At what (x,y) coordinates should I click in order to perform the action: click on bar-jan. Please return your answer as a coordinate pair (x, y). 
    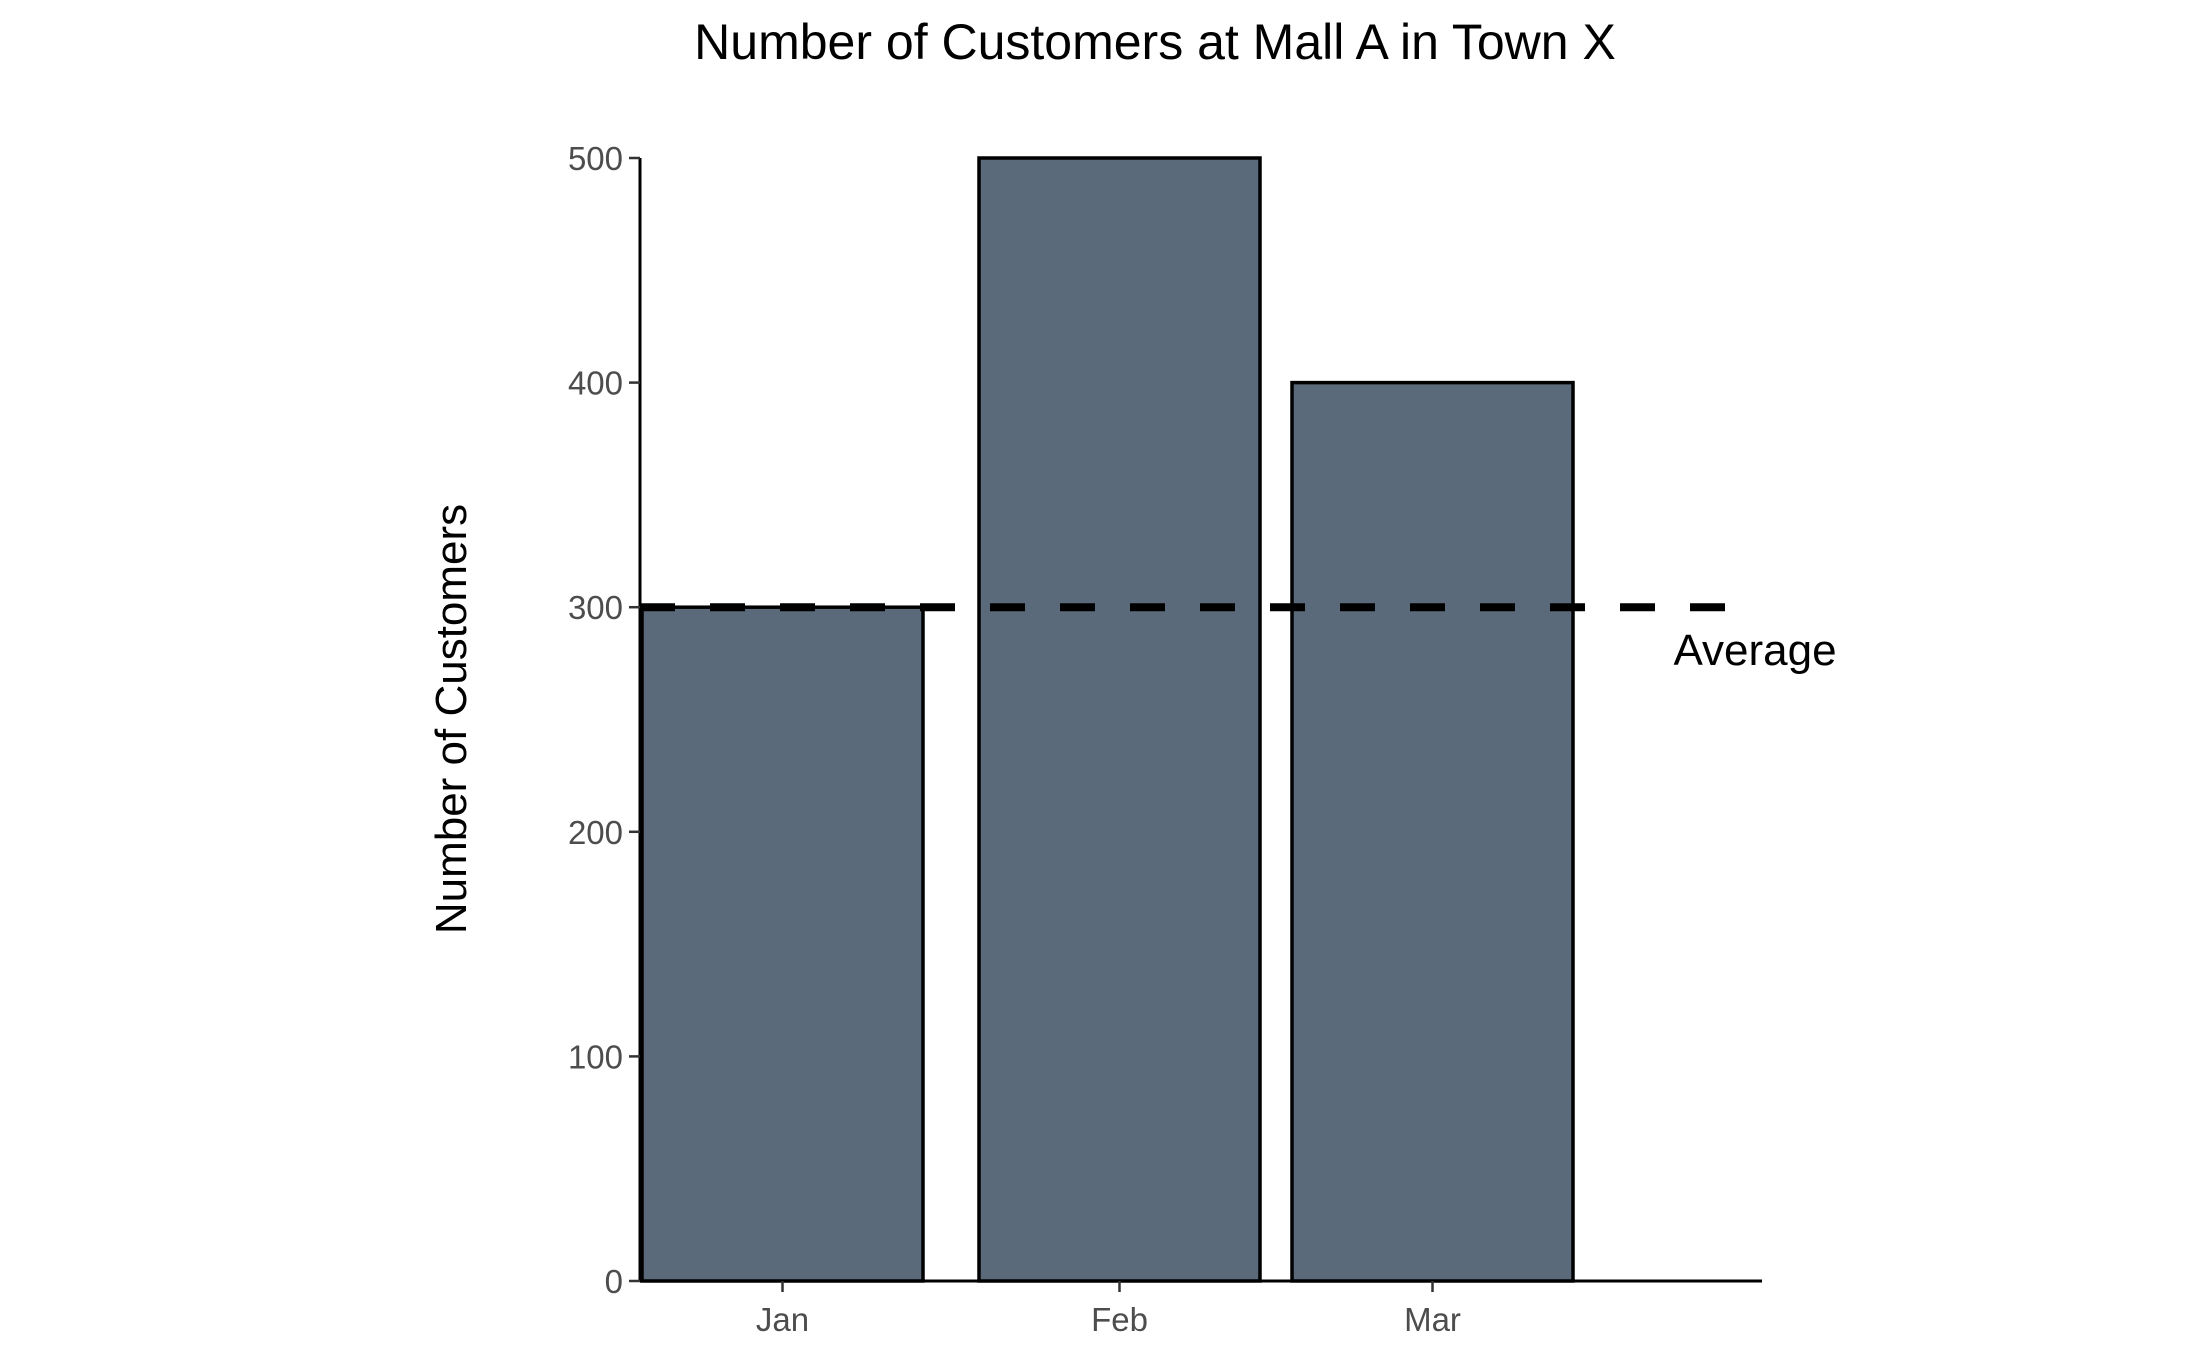
    Looking at the image, I should click on (782, 944).